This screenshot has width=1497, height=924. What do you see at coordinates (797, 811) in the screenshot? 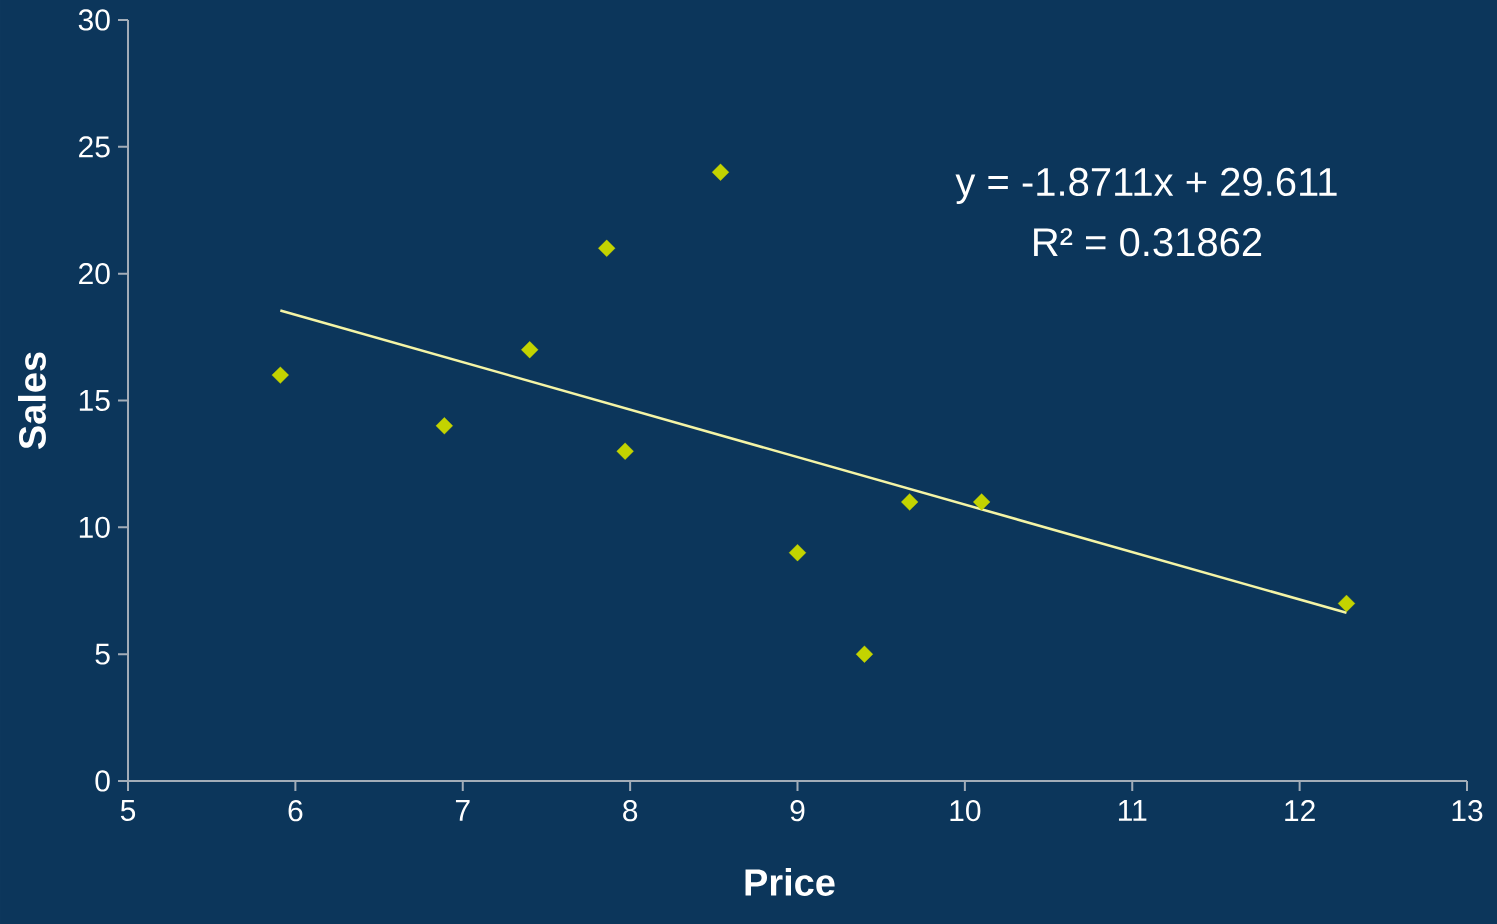
I see `x-tick-label: 9` at bounding box center [797, 811].